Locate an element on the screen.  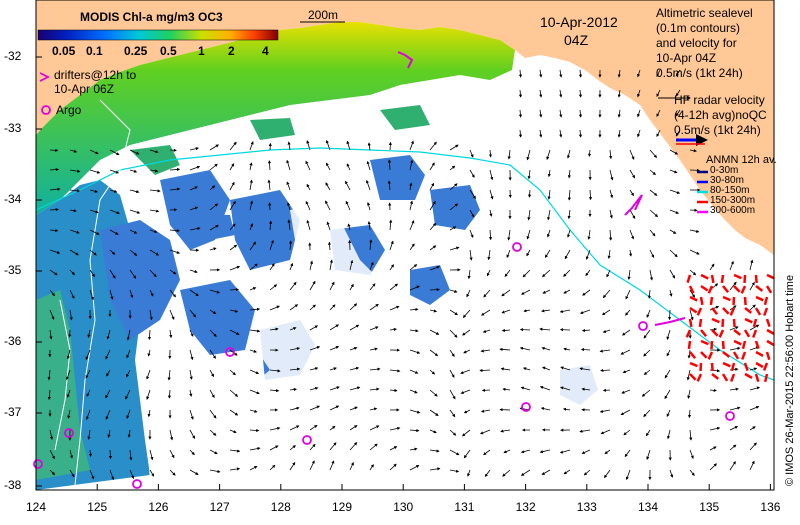
x-tick-label: 127 is located at coordinates (220, 507).